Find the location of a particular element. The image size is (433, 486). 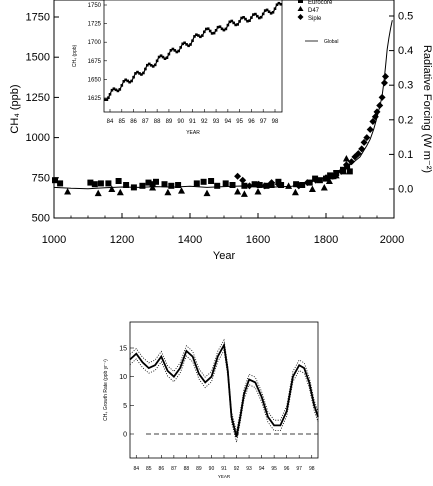

main-legend: Eurocore D47 Siple Global is located at coordinates (317, 22).